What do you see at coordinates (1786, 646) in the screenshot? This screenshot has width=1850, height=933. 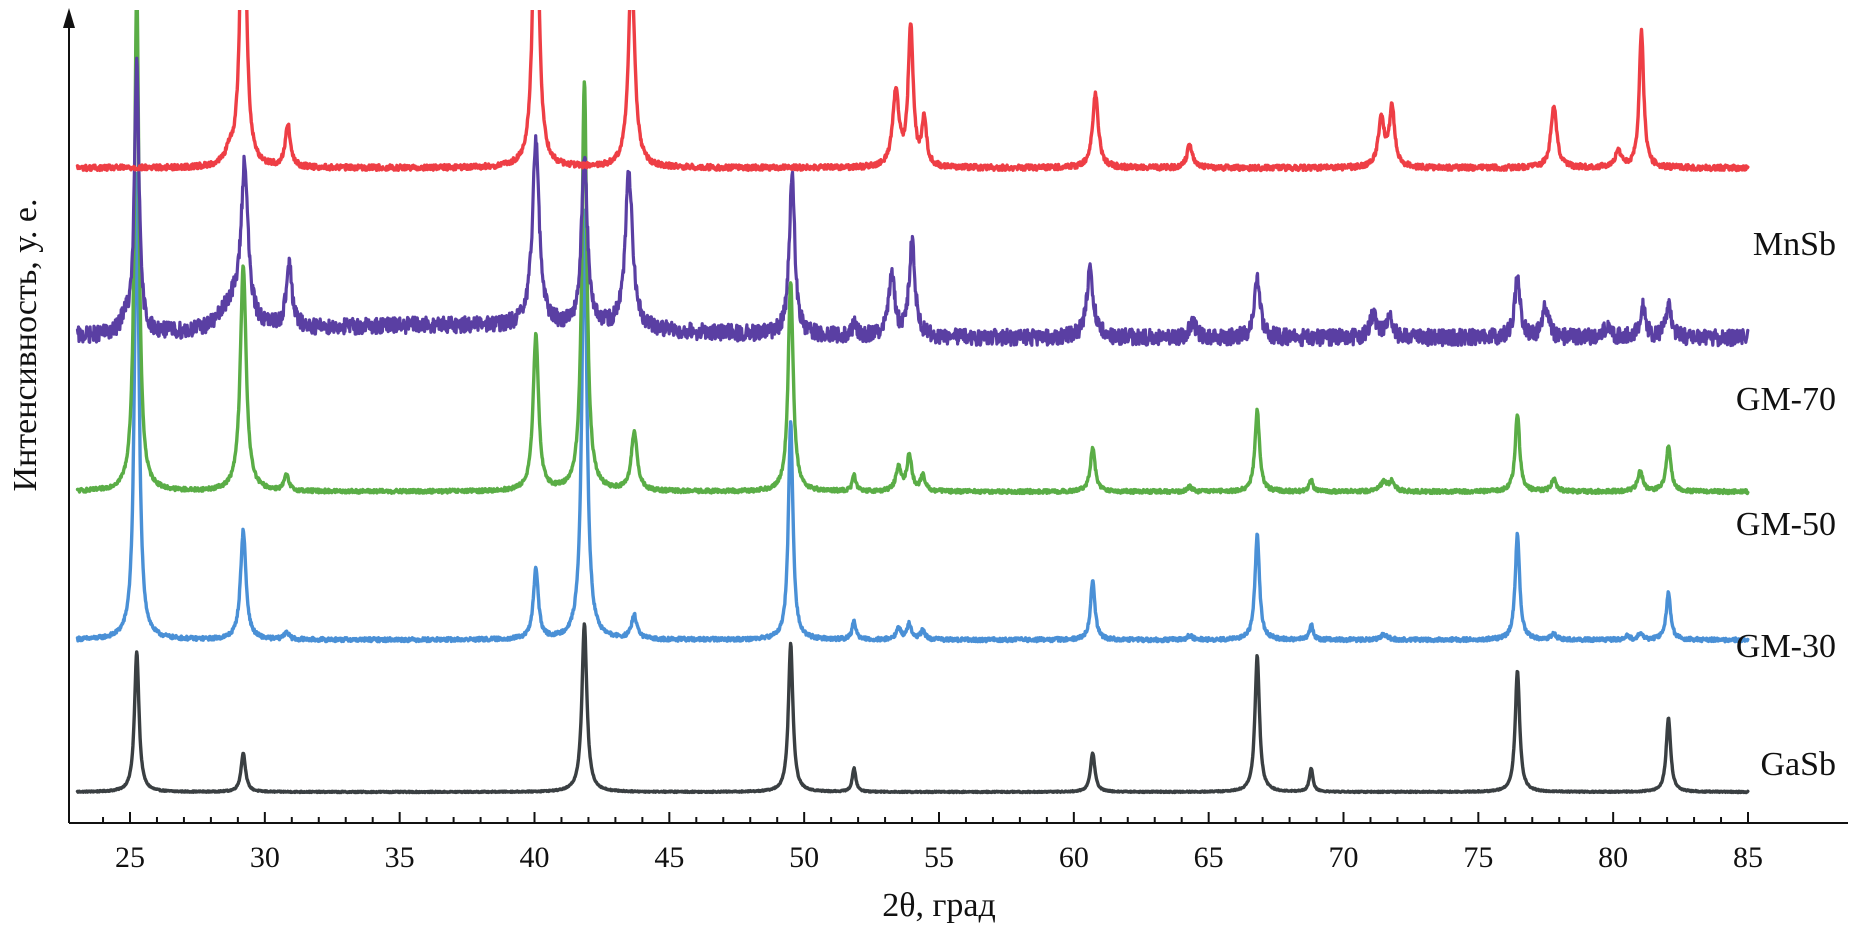 I see `series-label-gm-30: GM-30` at bounding box center [1786, 646].